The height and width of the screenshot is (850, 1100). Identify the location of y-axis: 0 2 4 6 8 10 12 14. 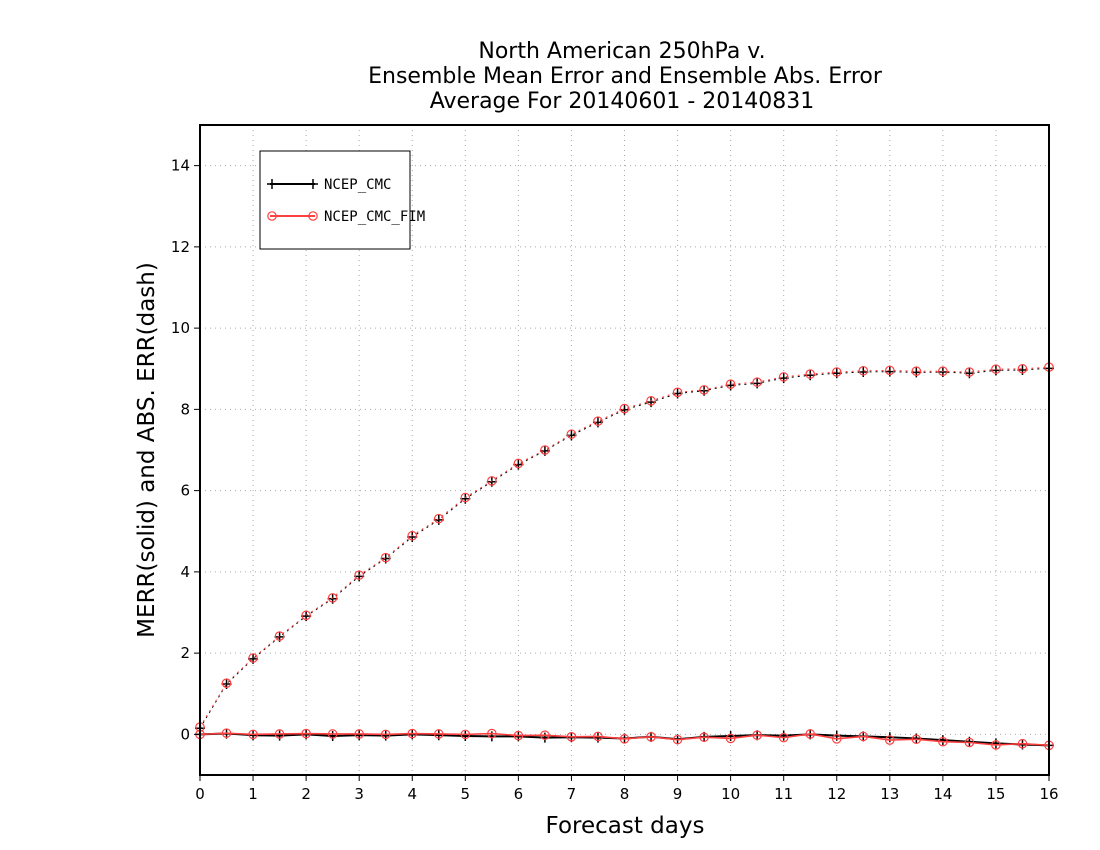
(185, 450).